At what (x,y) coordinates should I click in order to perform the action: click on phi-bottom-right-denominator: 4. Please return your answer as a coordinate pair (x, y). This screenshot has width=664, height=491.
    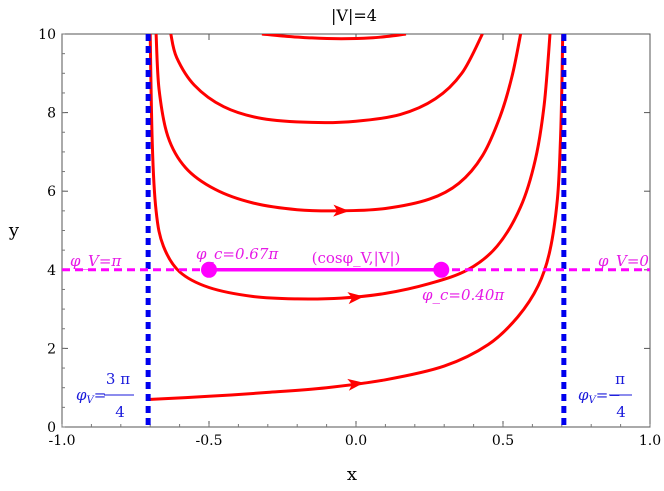
    Looking at the image, I should click on (621, 412).